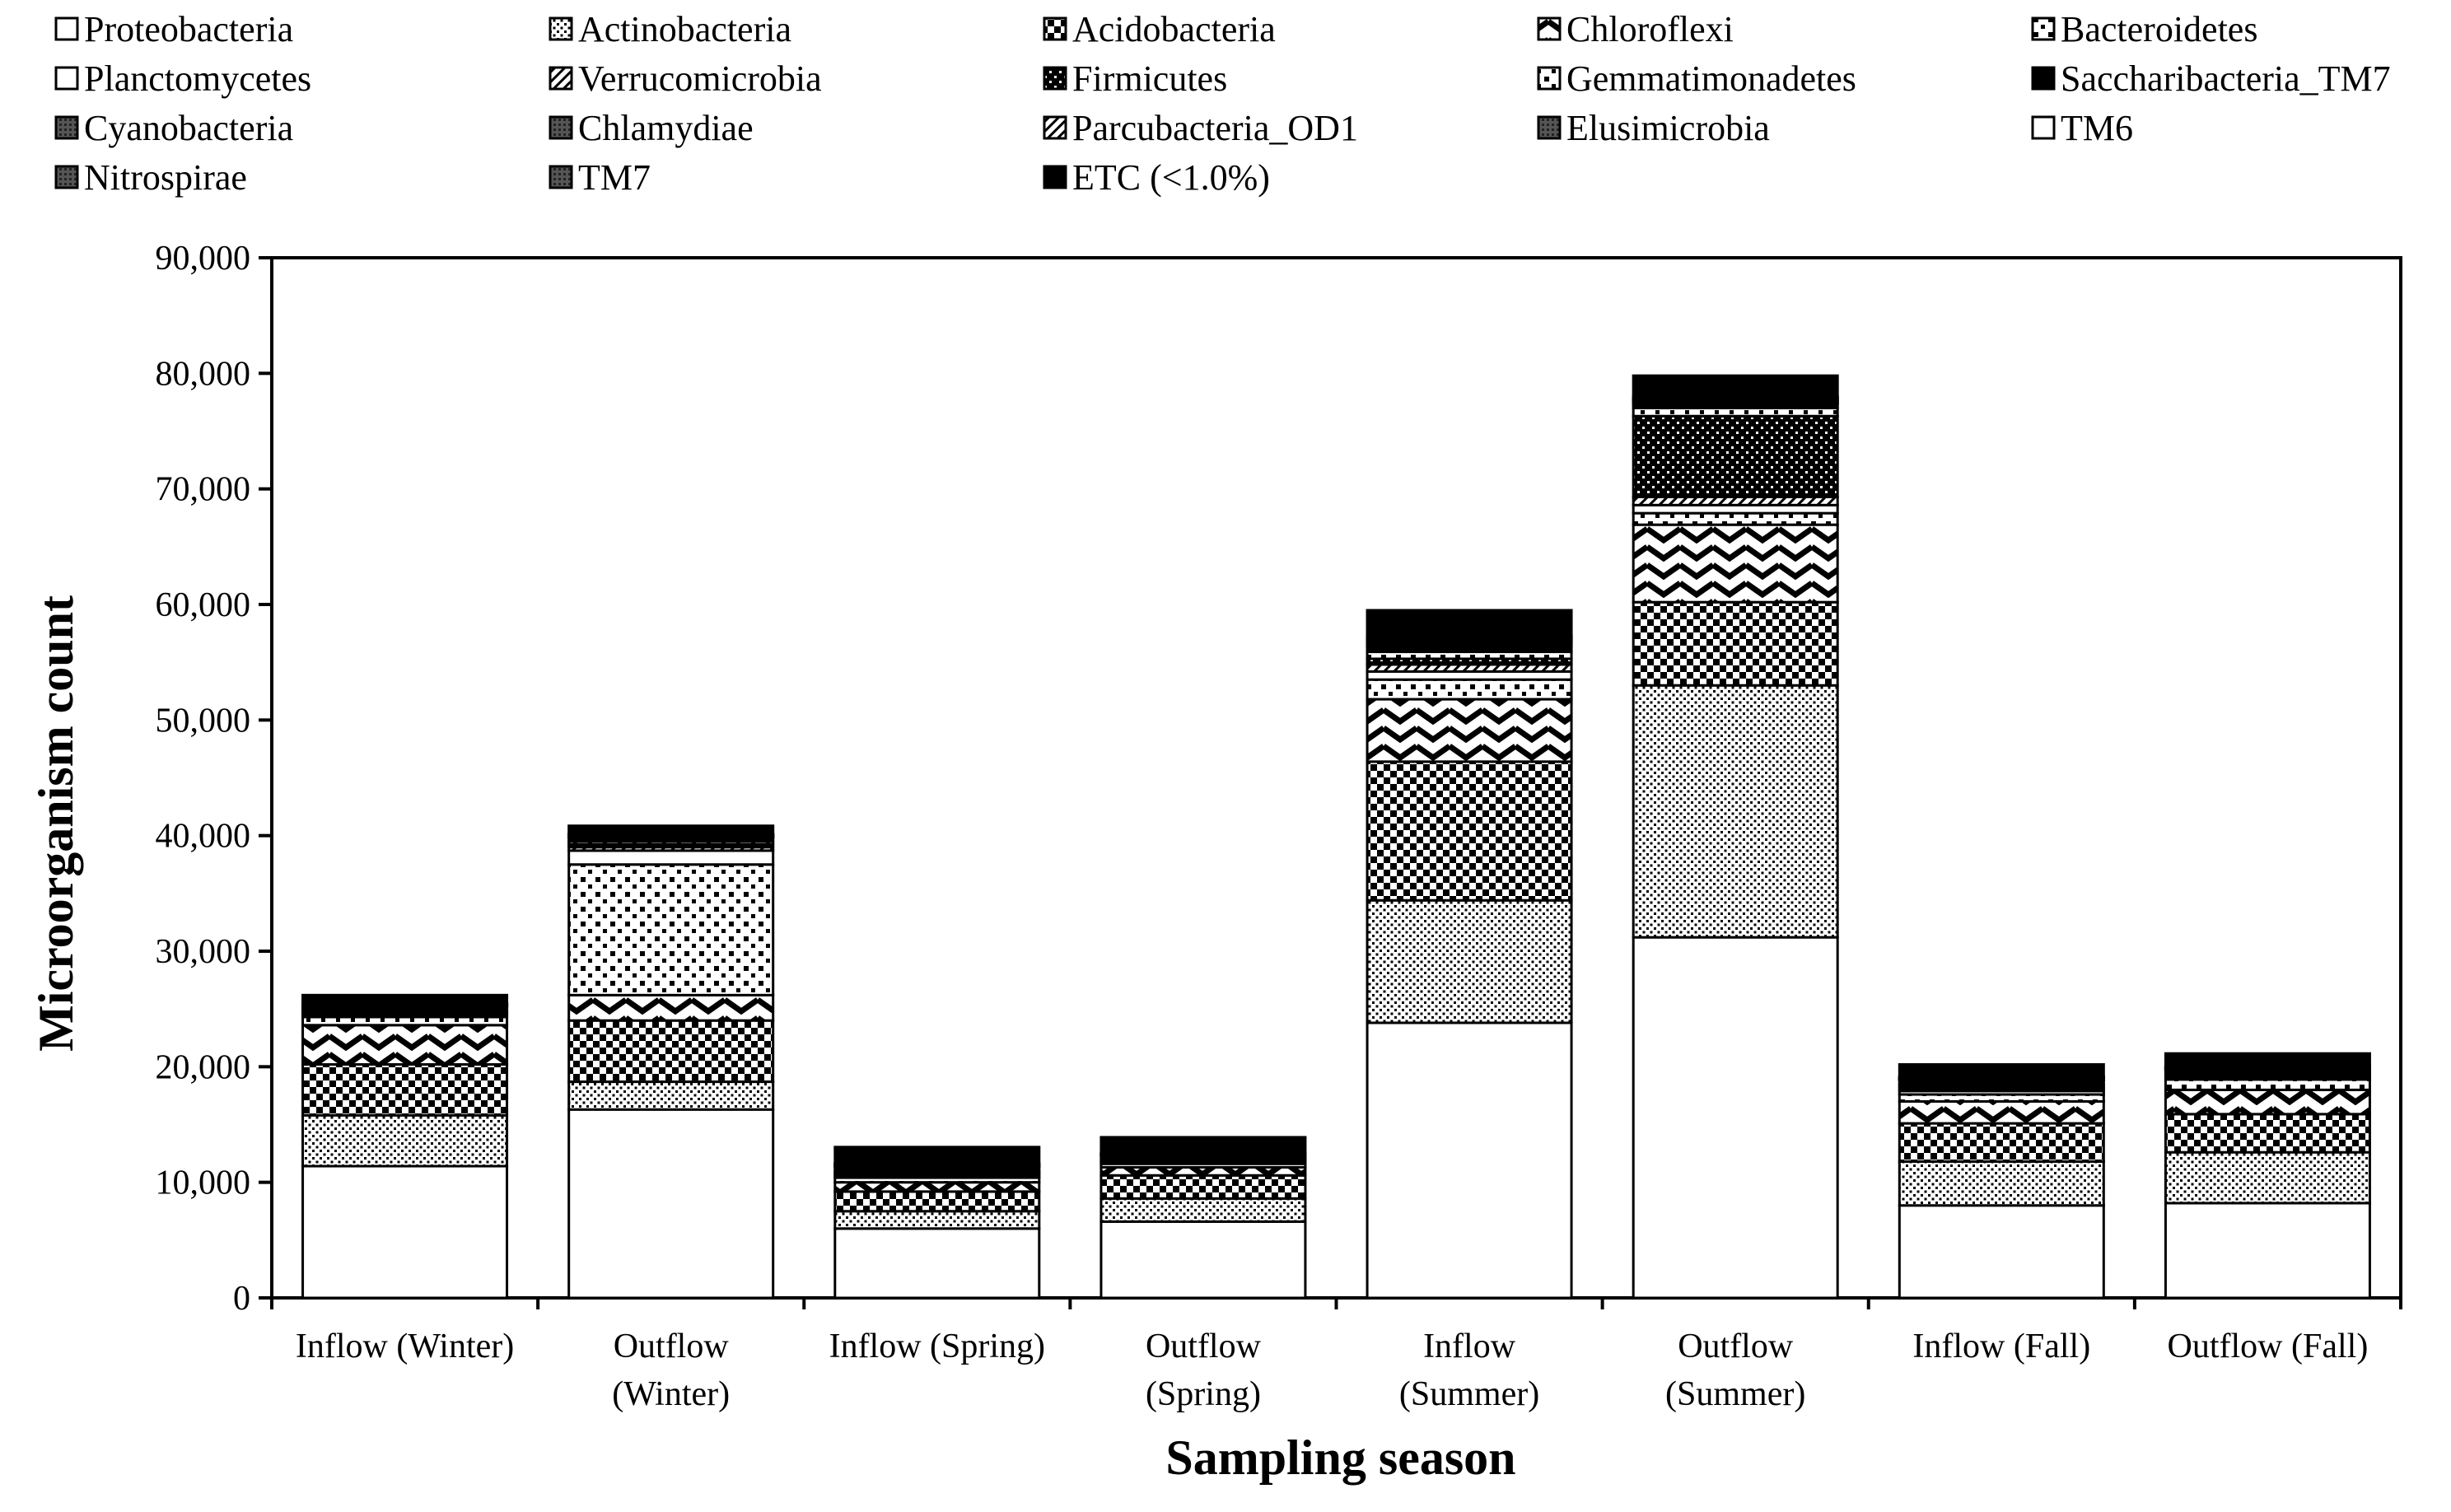 This screenshot has height=1512, width=2451. What do you see at coordinates (203, 1183) in the screenshot?
I see `y-tick-label: 10,000` at bounding box center [203, 1183].